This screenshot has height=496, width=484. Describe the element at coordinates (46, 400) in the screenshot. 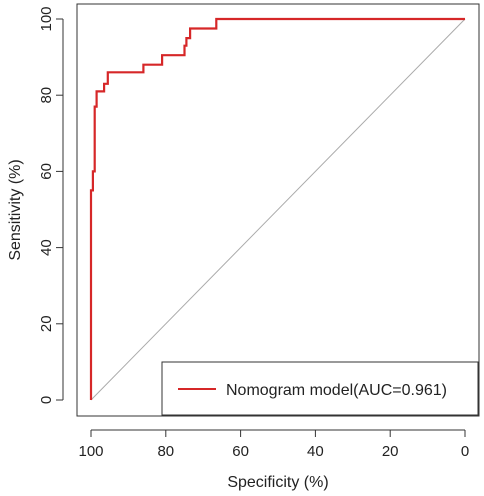

I see `y-tick-label: 0` at that location.